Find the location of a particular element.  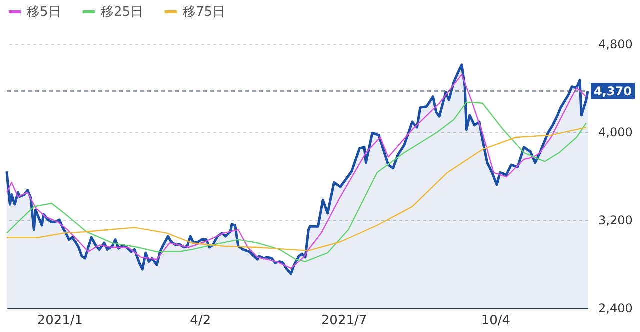

y-tick-label: 4,000 is located at coordinates (615, 133).